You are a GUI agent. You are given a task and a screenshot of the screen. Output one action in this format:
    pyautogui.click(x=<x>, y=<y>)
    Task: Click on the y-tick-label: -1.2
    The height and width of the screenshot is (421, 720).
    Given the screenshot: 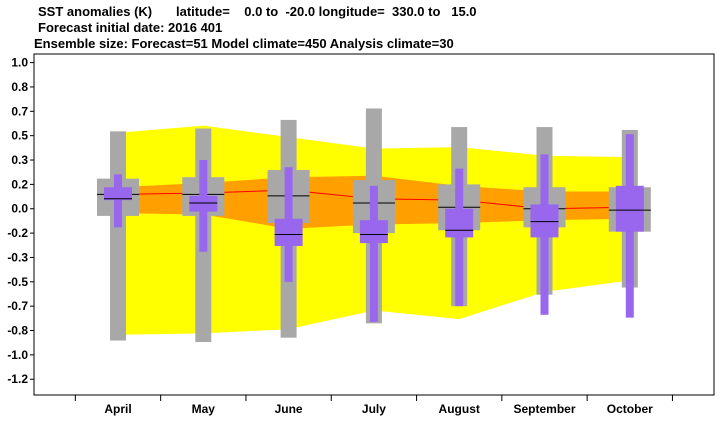 What is the action you would take?
    pyautogui.click(x=17, y=379)
    